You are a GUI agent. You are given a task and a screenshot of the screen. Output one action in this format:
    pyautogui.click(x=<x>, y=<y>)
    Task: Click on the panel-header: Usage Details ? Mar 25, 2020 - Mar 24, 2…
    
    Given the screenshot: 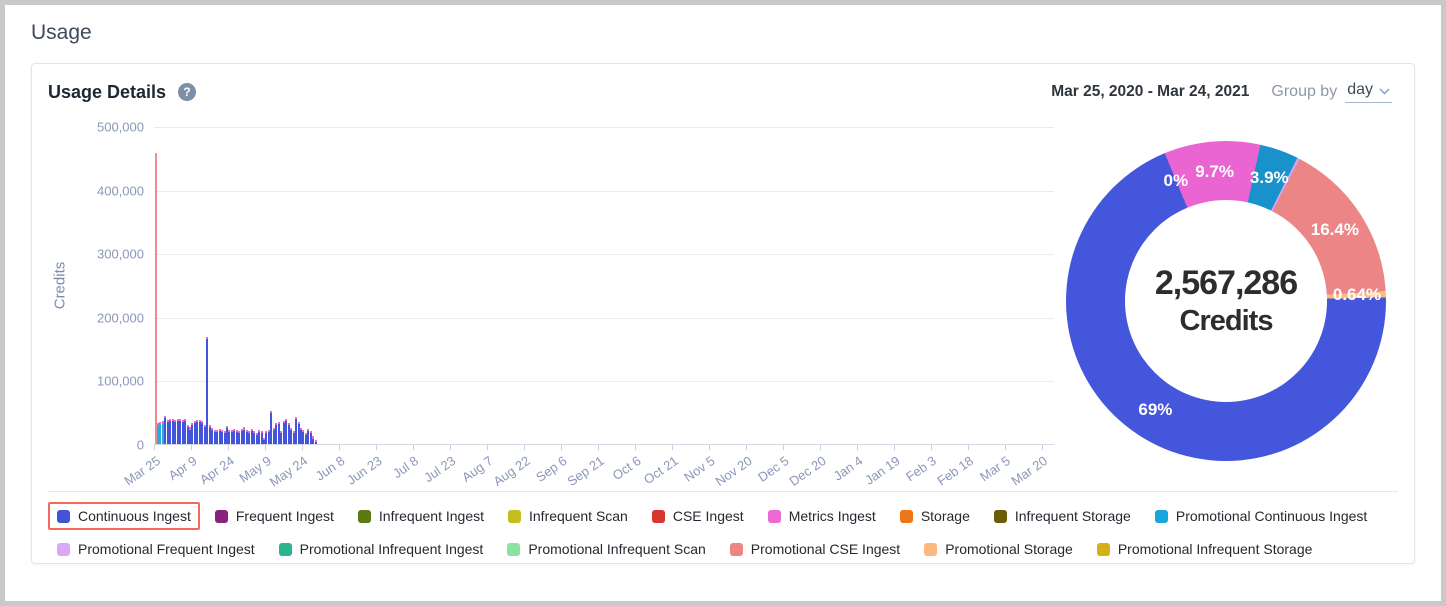 What is the action you would take?
    pyautogui.click(x=723, y=92)
    